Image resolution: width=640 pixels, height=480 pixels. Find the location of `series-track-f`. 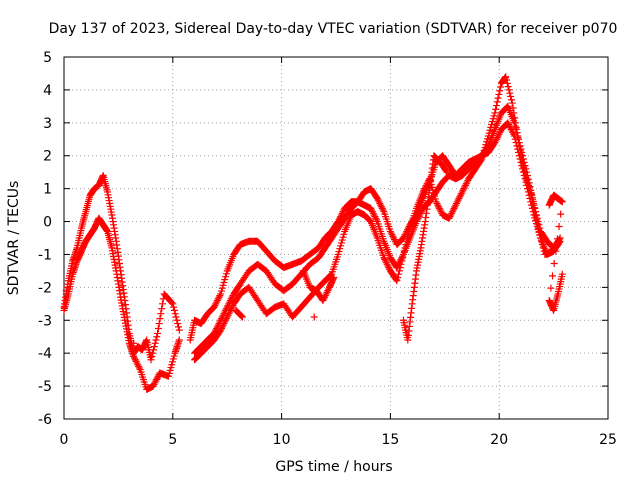

series-track-f is located at coordinates (425, 248).